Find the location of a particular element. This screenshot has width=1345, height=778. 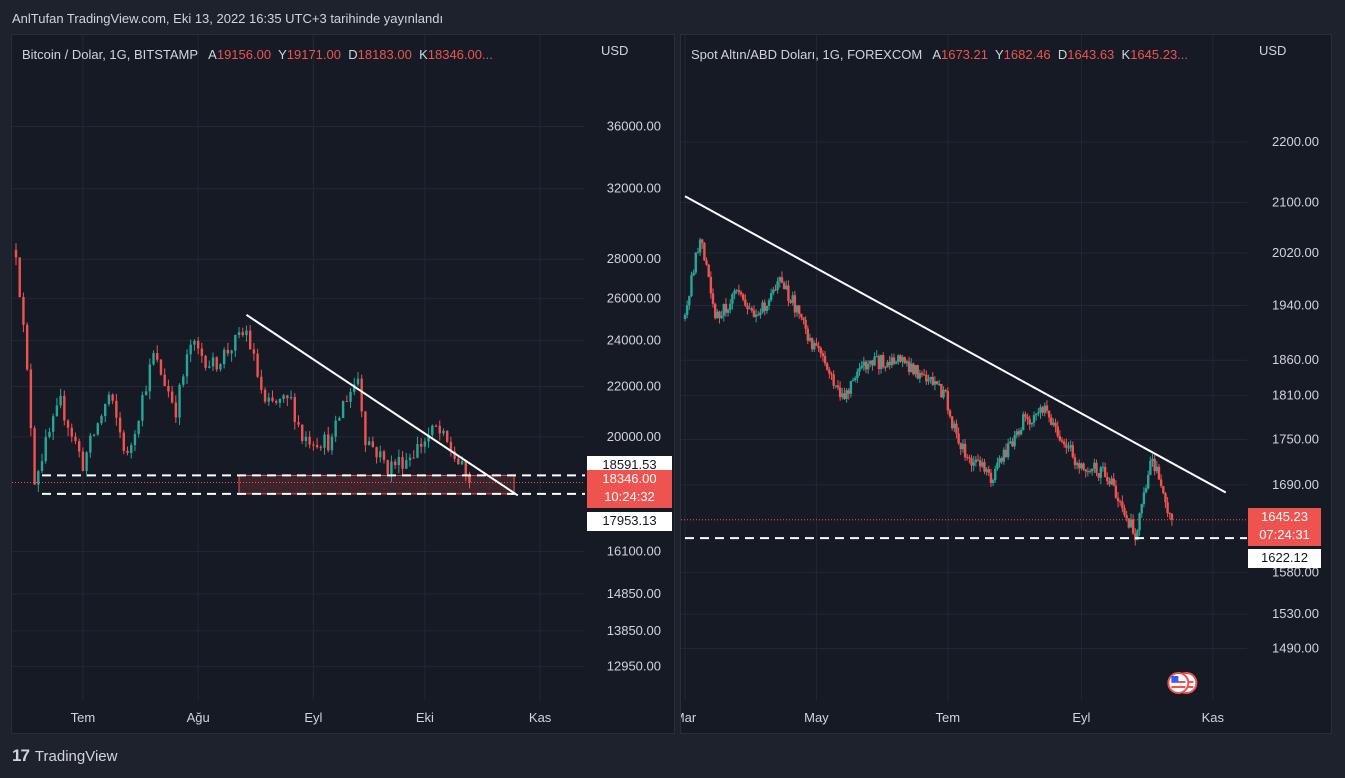

price-tick-label: 1860.00 is located at coordinates (1295, 359).